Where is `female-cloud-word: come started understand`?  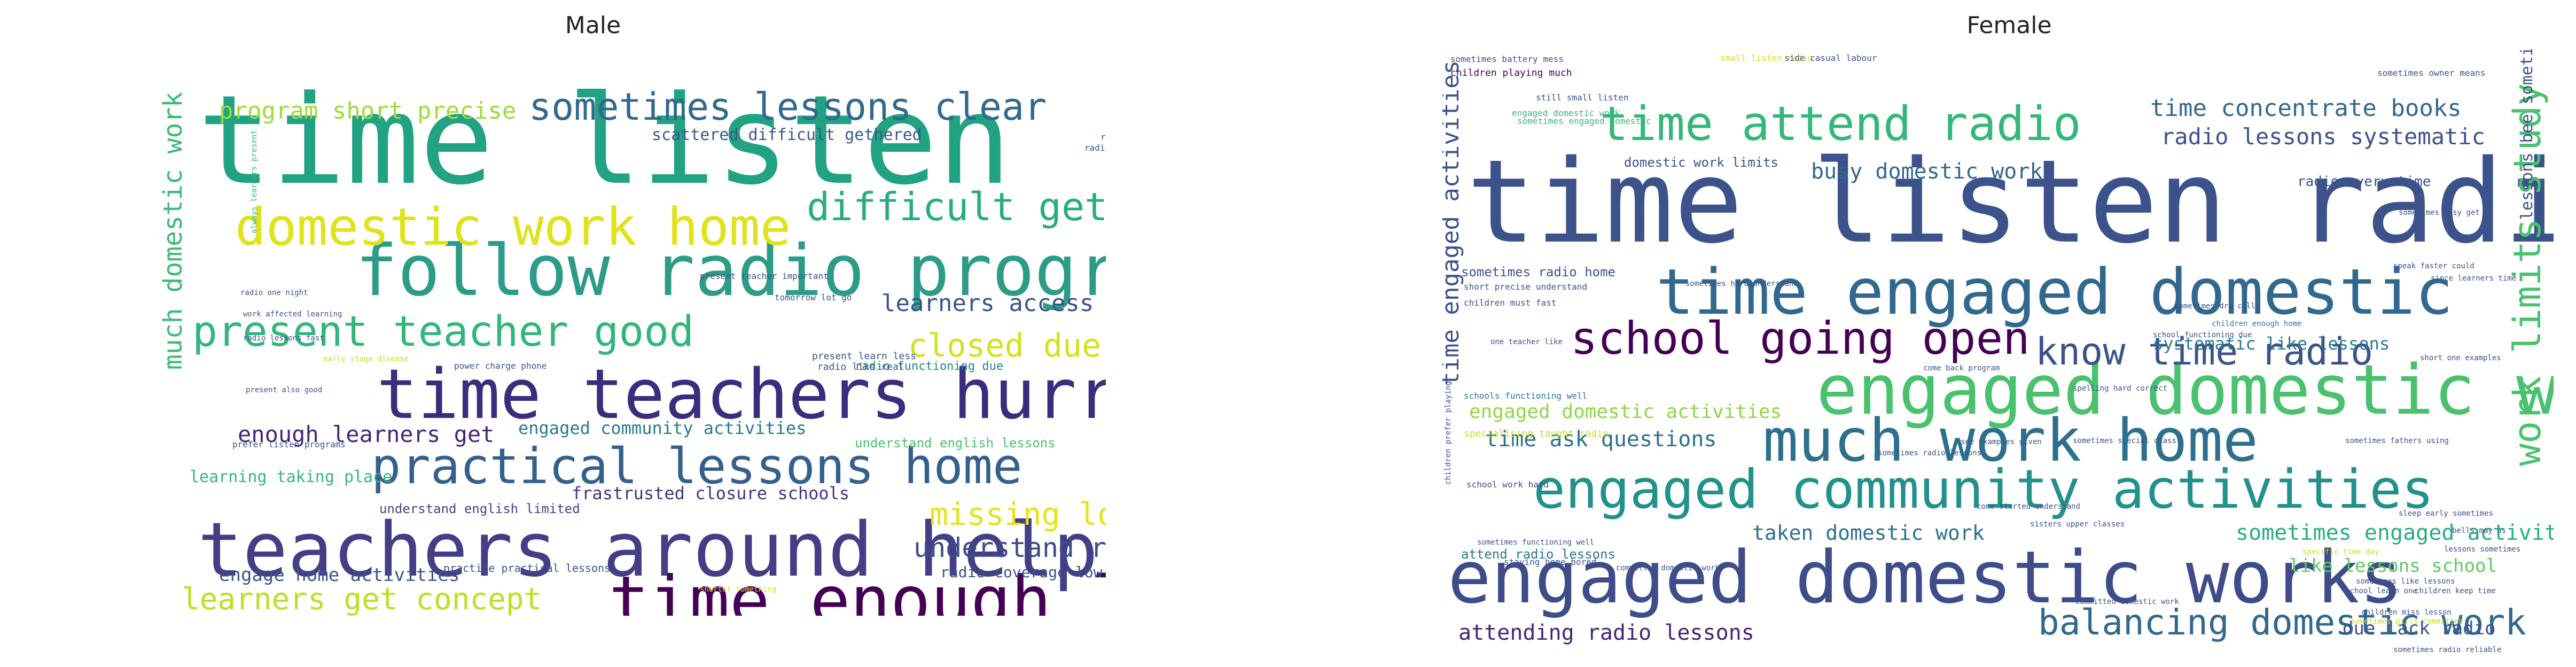
female-cloud-word: come started understand is located at coordinates (2028, 506).